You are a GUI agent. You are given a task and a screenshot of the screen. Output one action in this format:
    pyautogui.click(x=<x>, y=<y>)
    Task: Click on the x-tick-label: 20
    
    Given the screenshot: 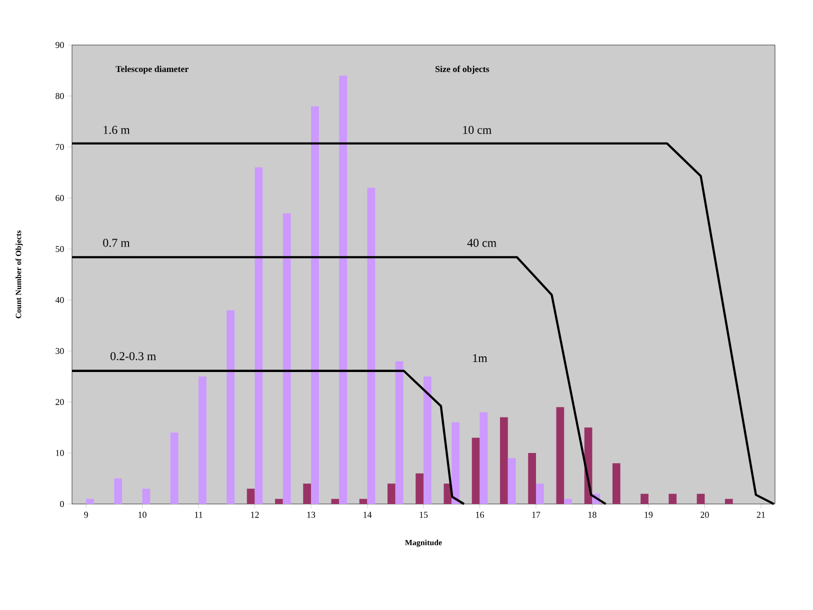 What is the action you would take?
    pyautogui.click(x=704, y=515)
    